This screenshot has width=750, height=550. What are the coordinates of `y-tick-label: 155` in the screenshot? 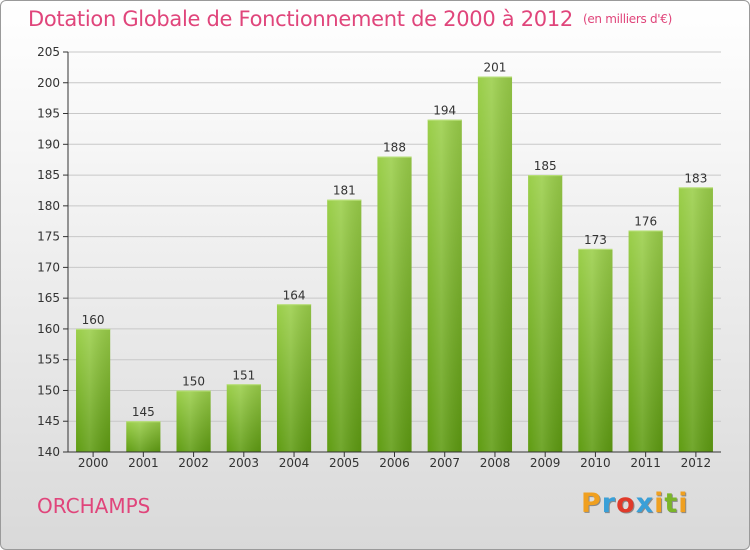 It's located at (48, 360).